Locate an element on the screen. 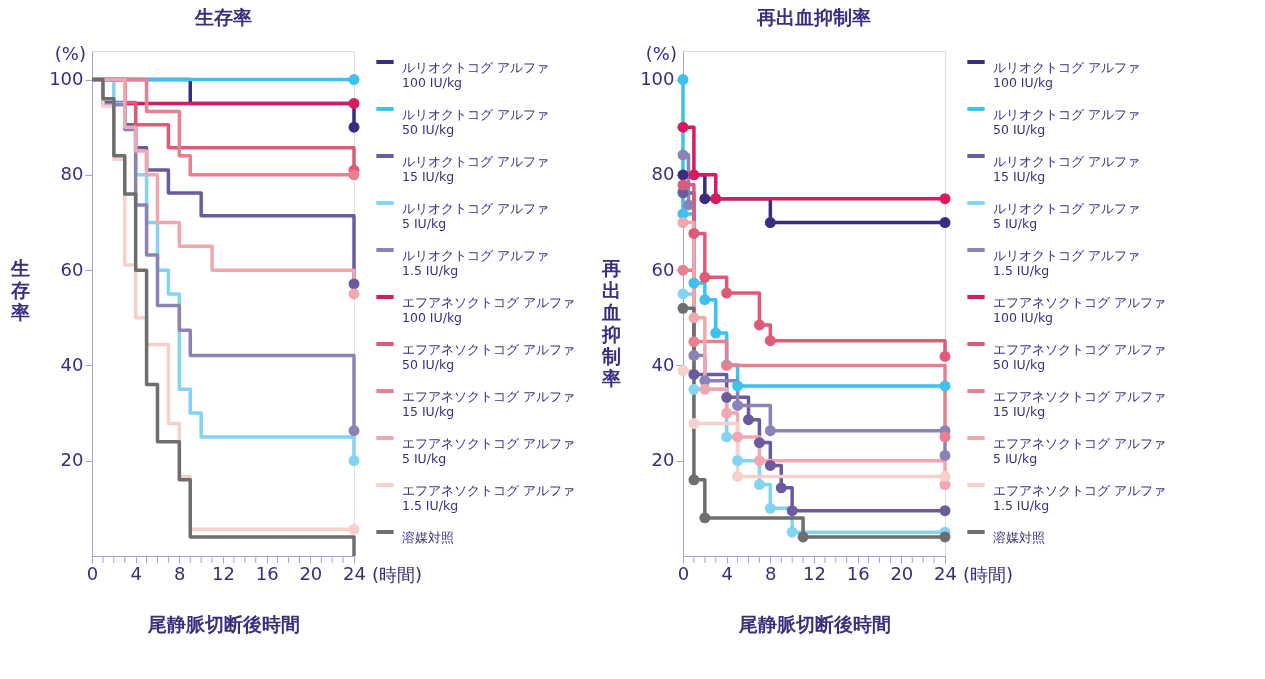 This screenshot has height=679, width=1265. y-axis-title: 生存率 is located at coordinates (20, 289).